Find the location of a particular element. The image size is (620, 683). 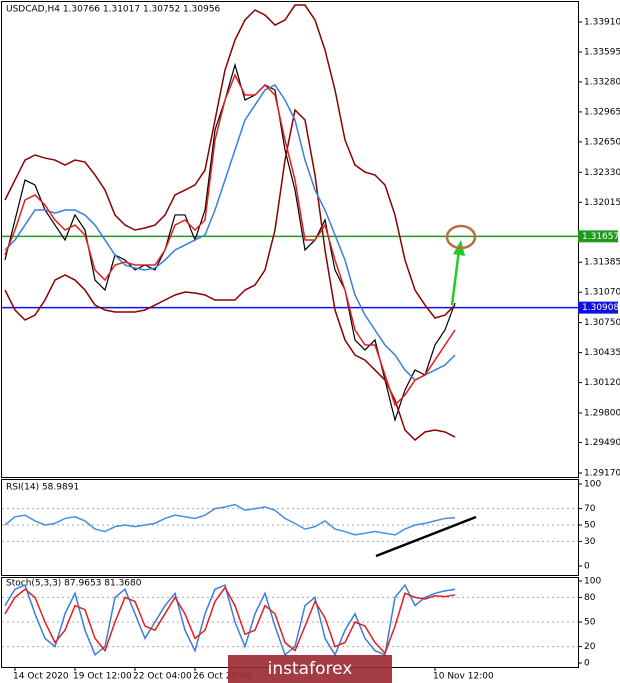

y-tick-label: 1.30435 is located at coordinates (602, 353).